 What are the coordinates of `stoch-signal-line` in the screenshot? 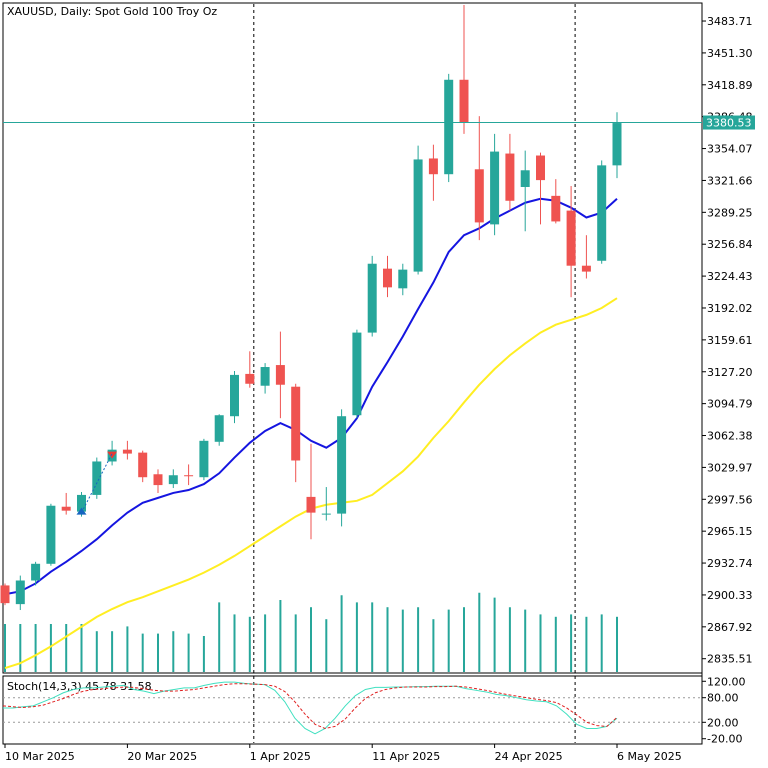 It's located at (310, 706).